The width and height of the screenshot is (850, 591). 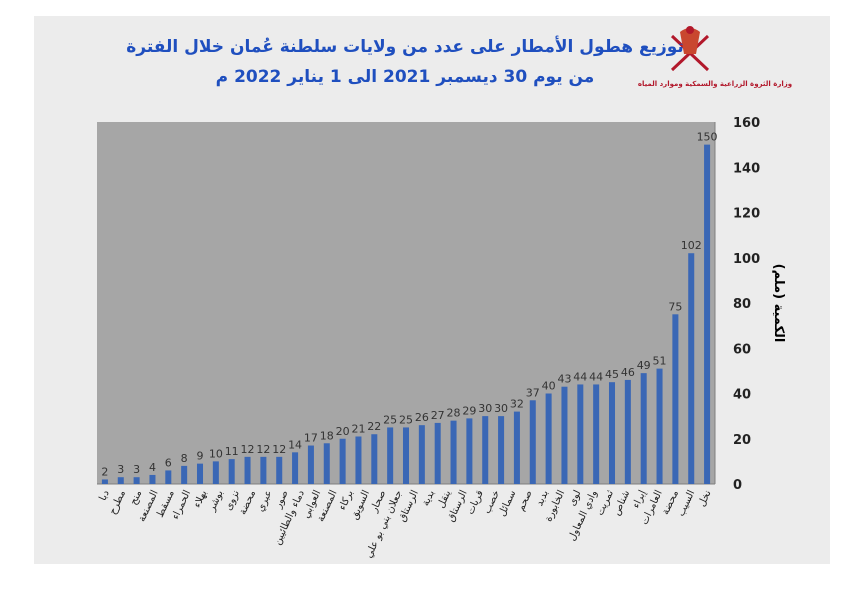 What do you see at coordinates (152, 467) in the screenshot?
I see `bar-value-label: 4` at bounding box center [152, 467].